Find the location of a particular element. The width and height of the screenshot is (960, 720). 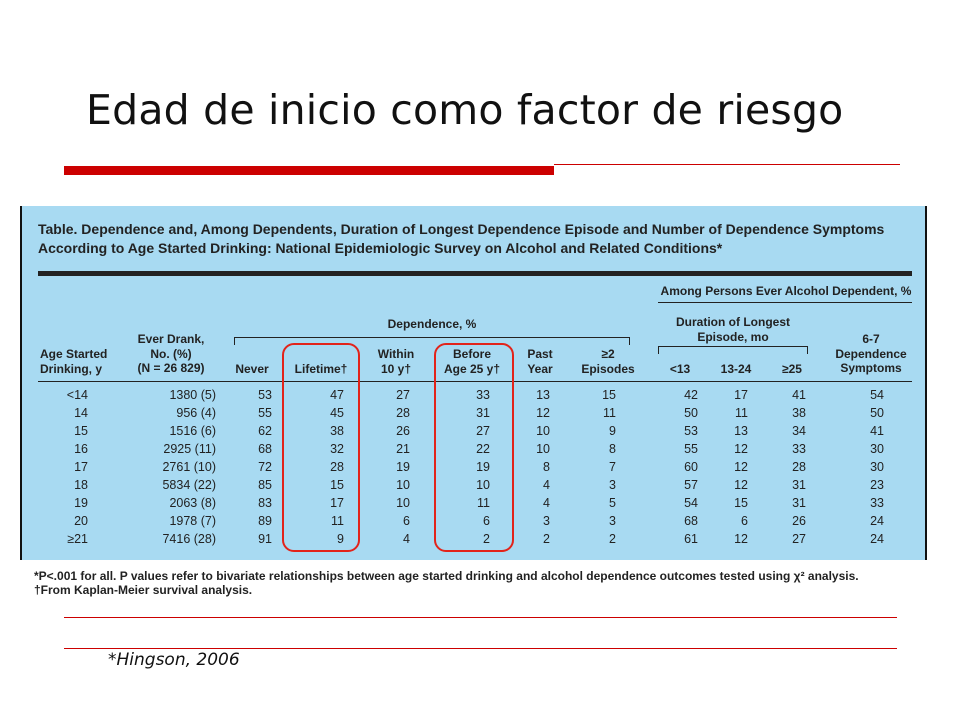

duration-rule-left-tick is located at coordinates (658, 350).